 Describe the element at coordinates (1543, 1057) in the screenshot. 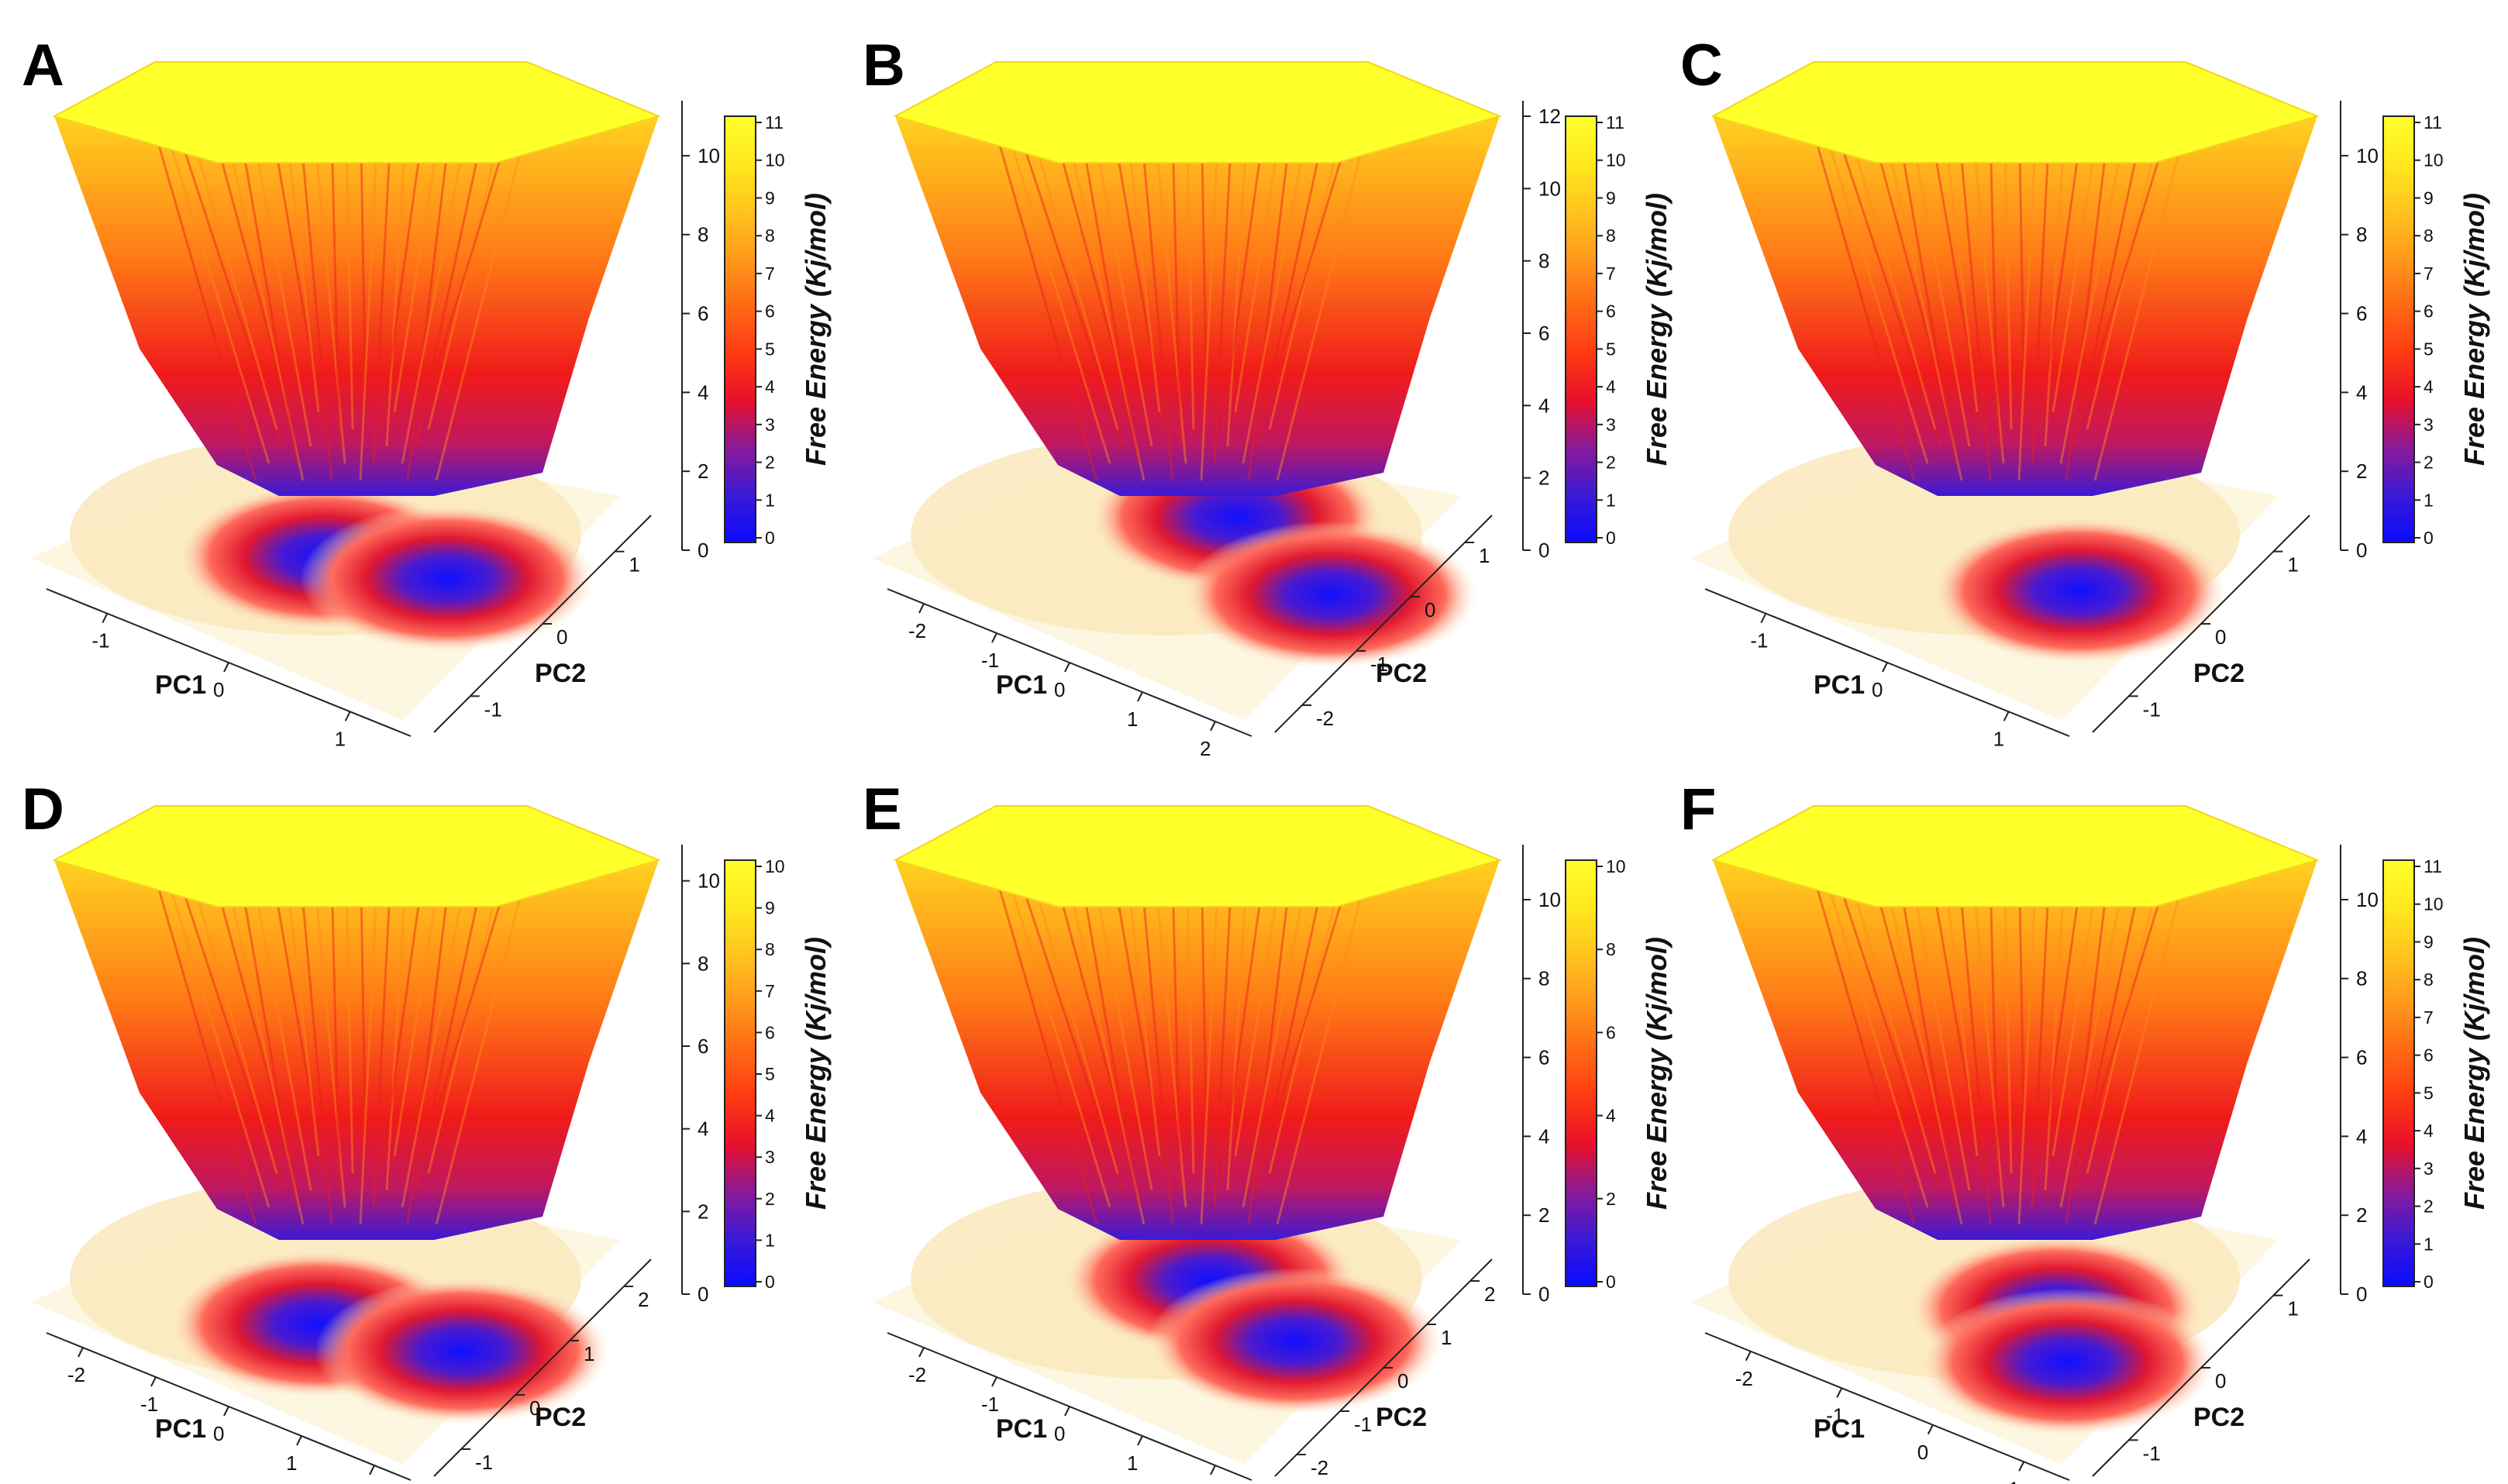

I see `z-tick-label: 6` at that location.